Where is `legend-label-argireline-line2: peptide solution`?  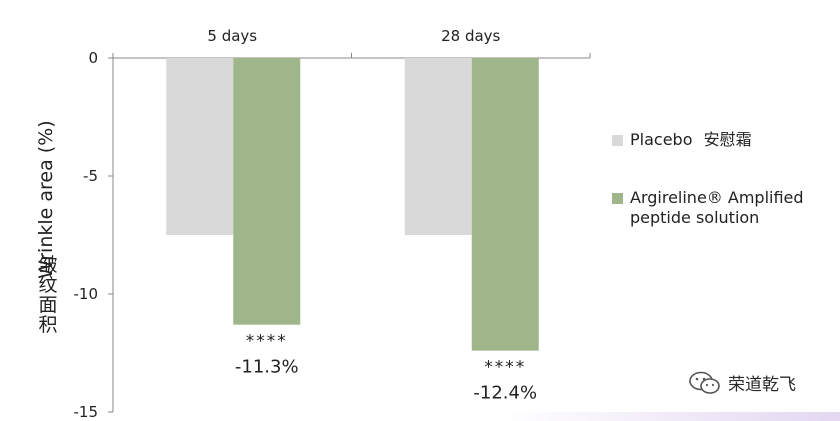 legend-label-argireline-line2: peptide solution is located at coordinates (695, 217).